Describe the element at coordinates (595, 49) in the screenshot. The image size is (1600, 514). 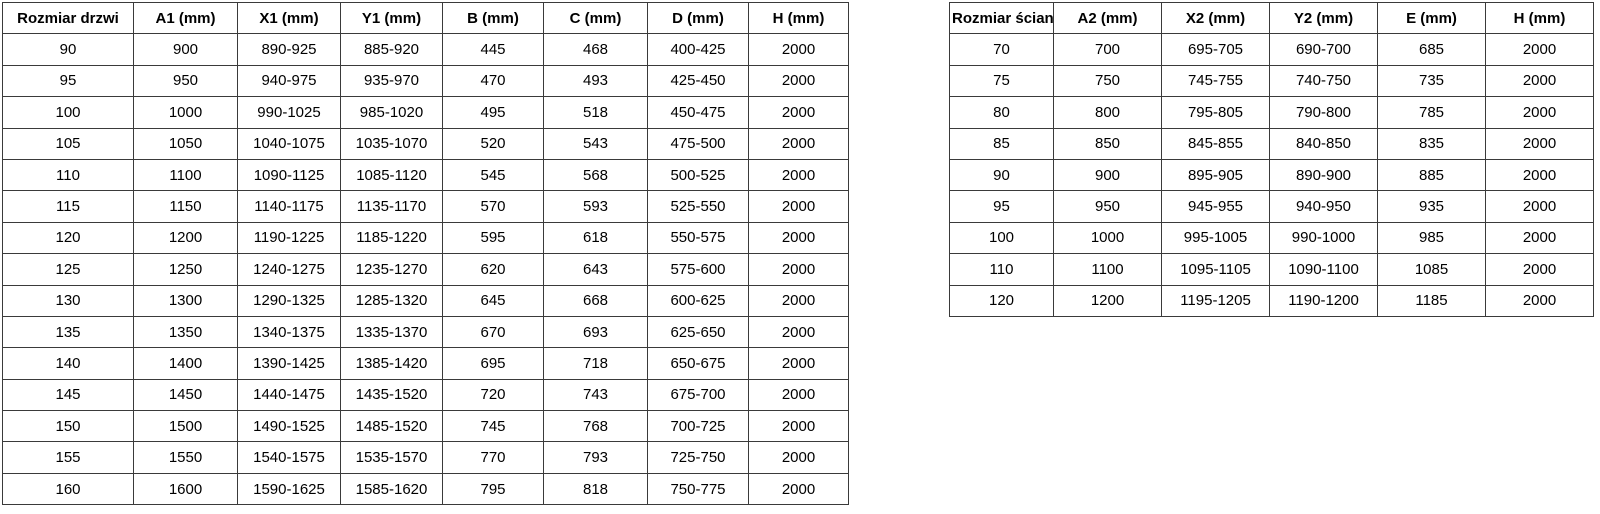
I see `table-cell: 468` at that location.